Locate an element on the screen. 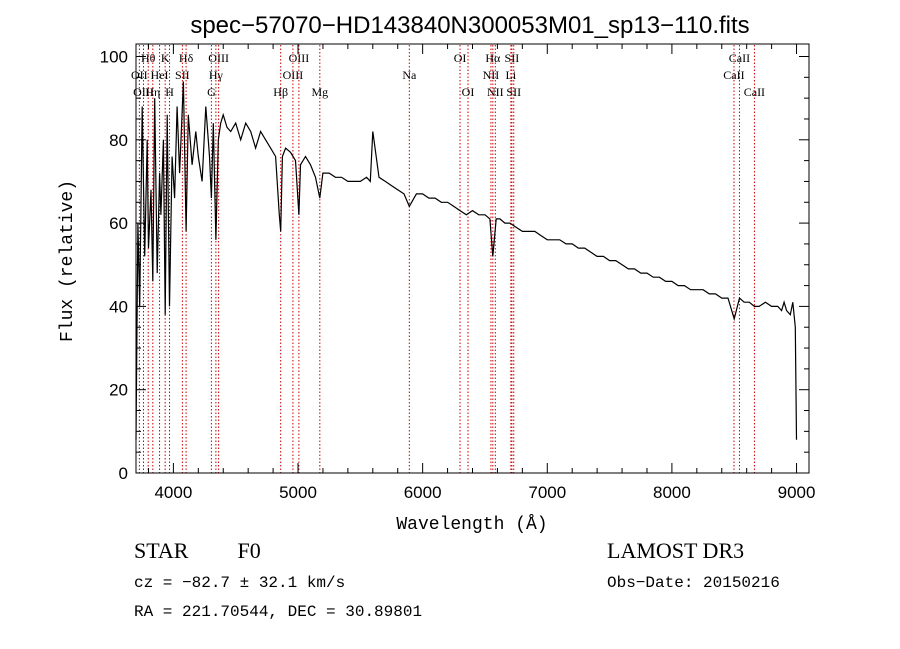 The height and width of the screenshot is (649, 900). spectral-line-label: Hθ is located at coordinates (148, 58).